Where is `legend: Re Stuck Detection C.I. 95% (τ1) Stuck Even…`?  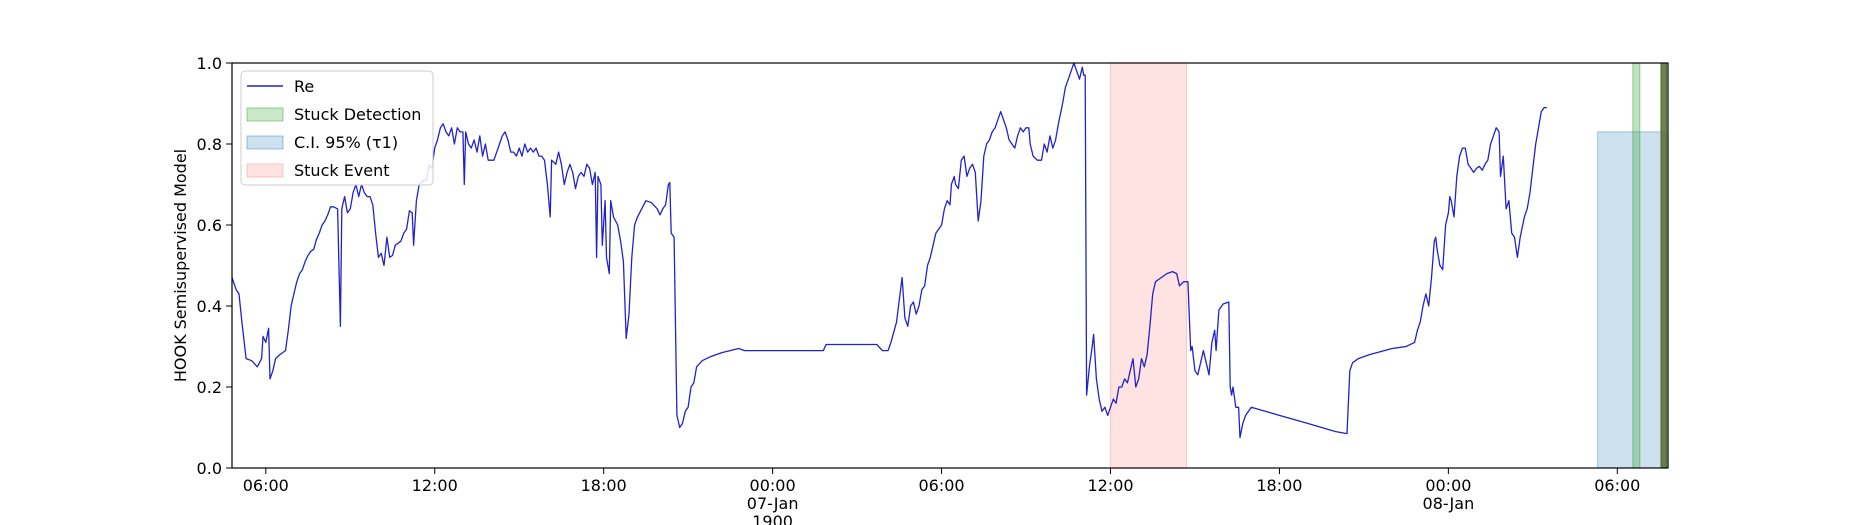 legend: Re Stuck Detection C.I. 95% (τ1) Stuck Even… is located at coordinates (337, 128).